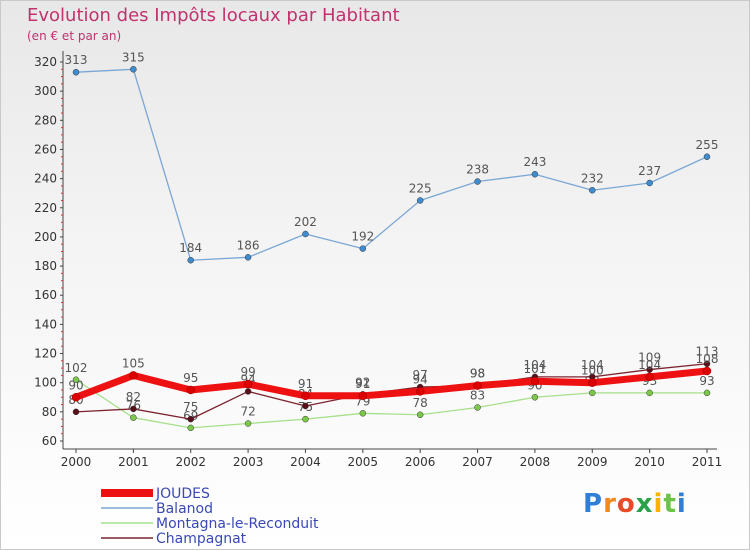 Image resolution: width=750 pixels, height=551 pixels. I want to click on proxiti-logo: Proxiti, so click(635, 504).